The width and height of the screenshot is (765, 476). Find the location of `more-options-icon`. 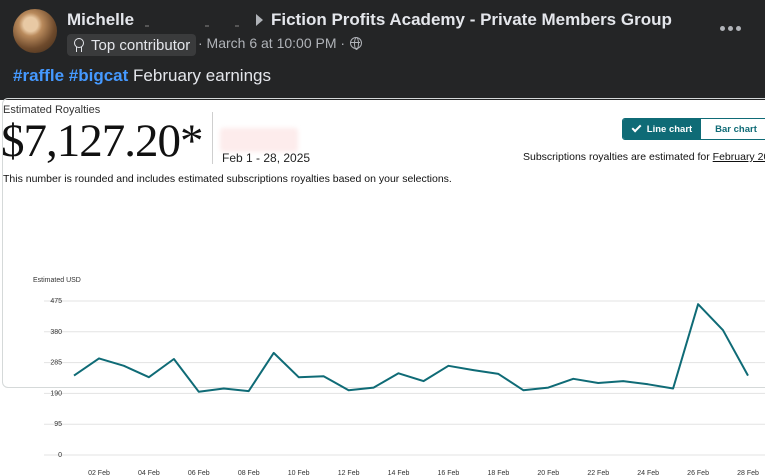

more-options-icon is located at coordinates (730, 28).